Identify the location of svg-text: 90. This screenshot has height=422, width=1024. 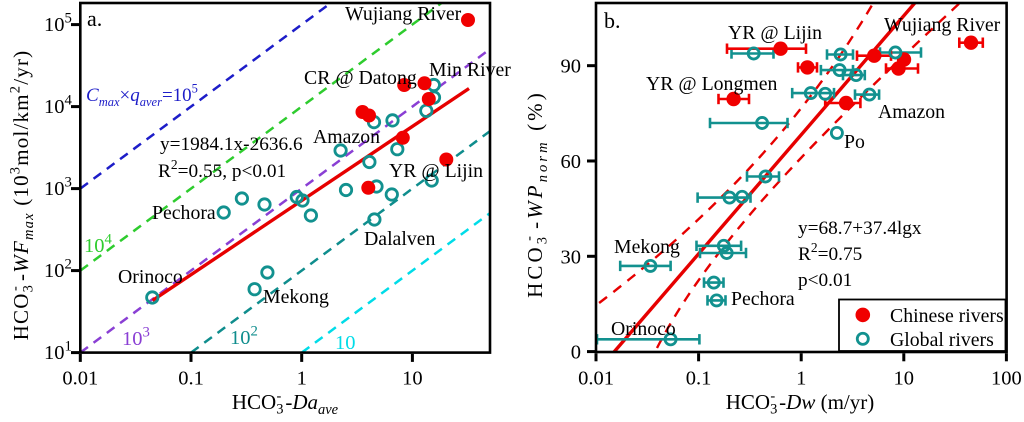
(571, 67).